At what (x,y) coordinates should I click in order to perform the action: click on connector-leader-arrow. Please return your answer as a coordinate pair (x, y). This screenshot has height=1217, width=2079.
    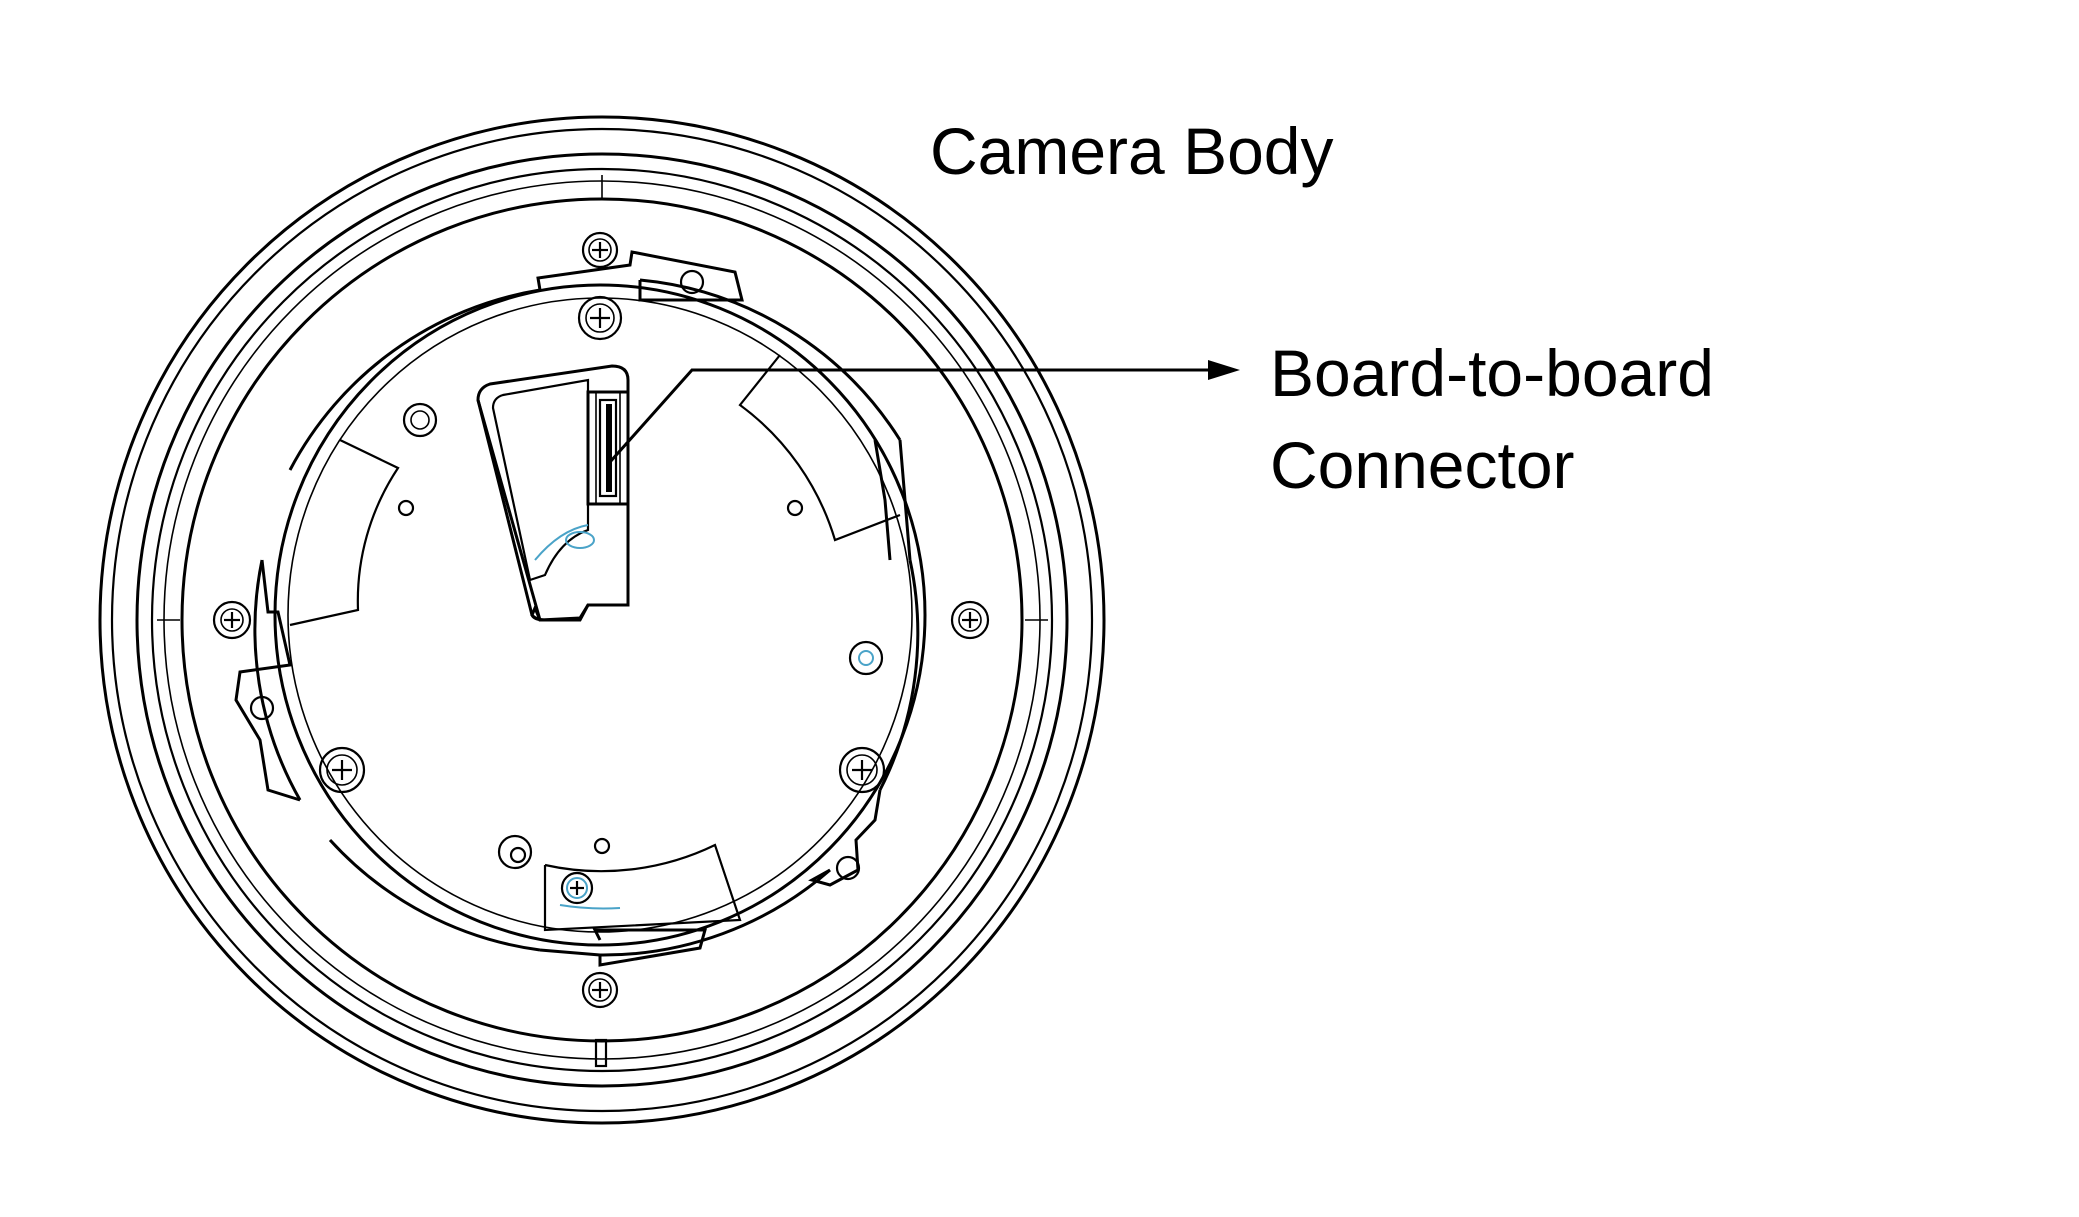
    Looking at the image, I should click on (924, 411).